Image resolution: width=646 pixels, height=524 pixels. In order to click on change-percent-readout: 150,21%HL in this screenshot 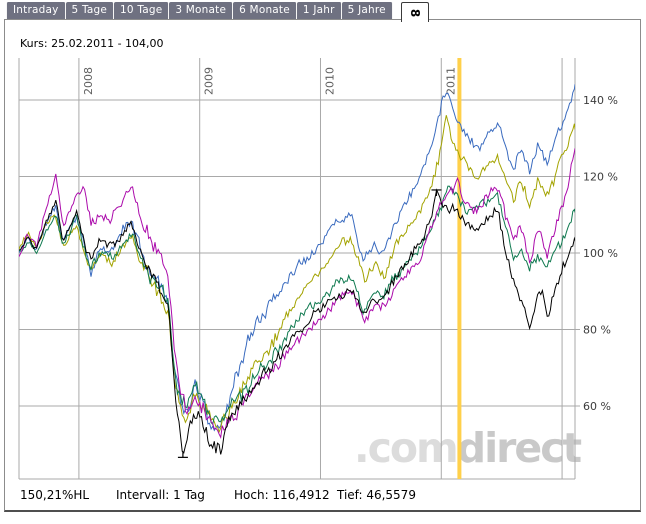, I will do `click(55, 495)`.